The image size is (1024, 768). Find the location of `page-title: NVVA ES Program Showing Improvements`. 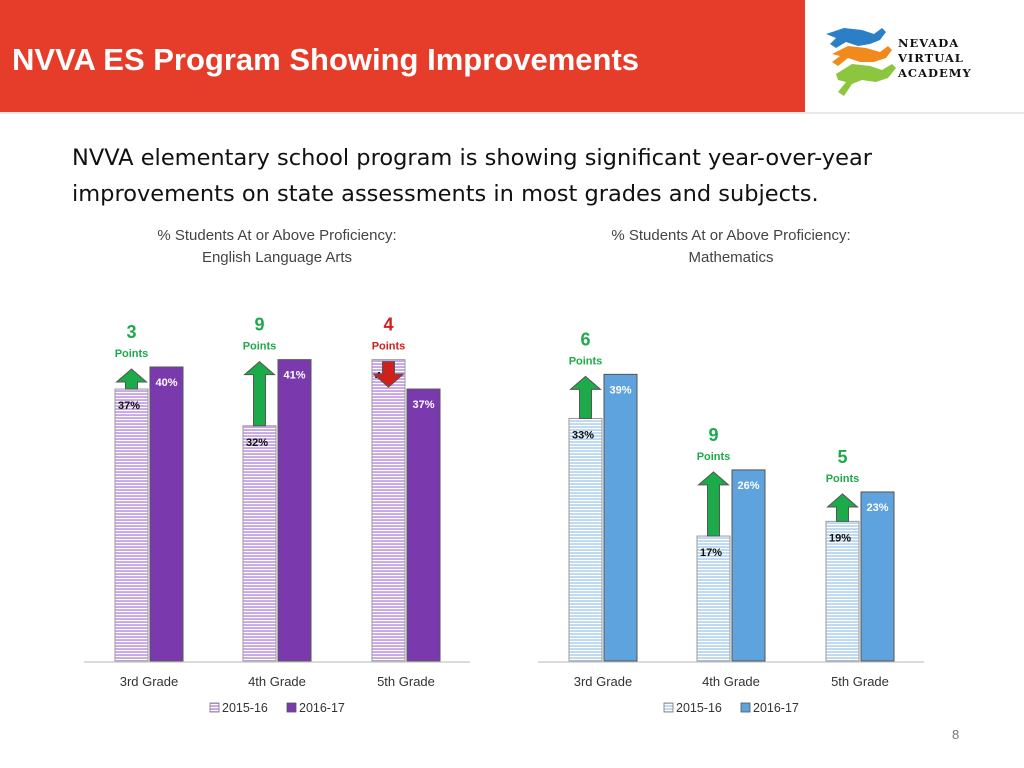

page-title: NVVA ES Program Showing Improvements is located at coordinates (326, 59).